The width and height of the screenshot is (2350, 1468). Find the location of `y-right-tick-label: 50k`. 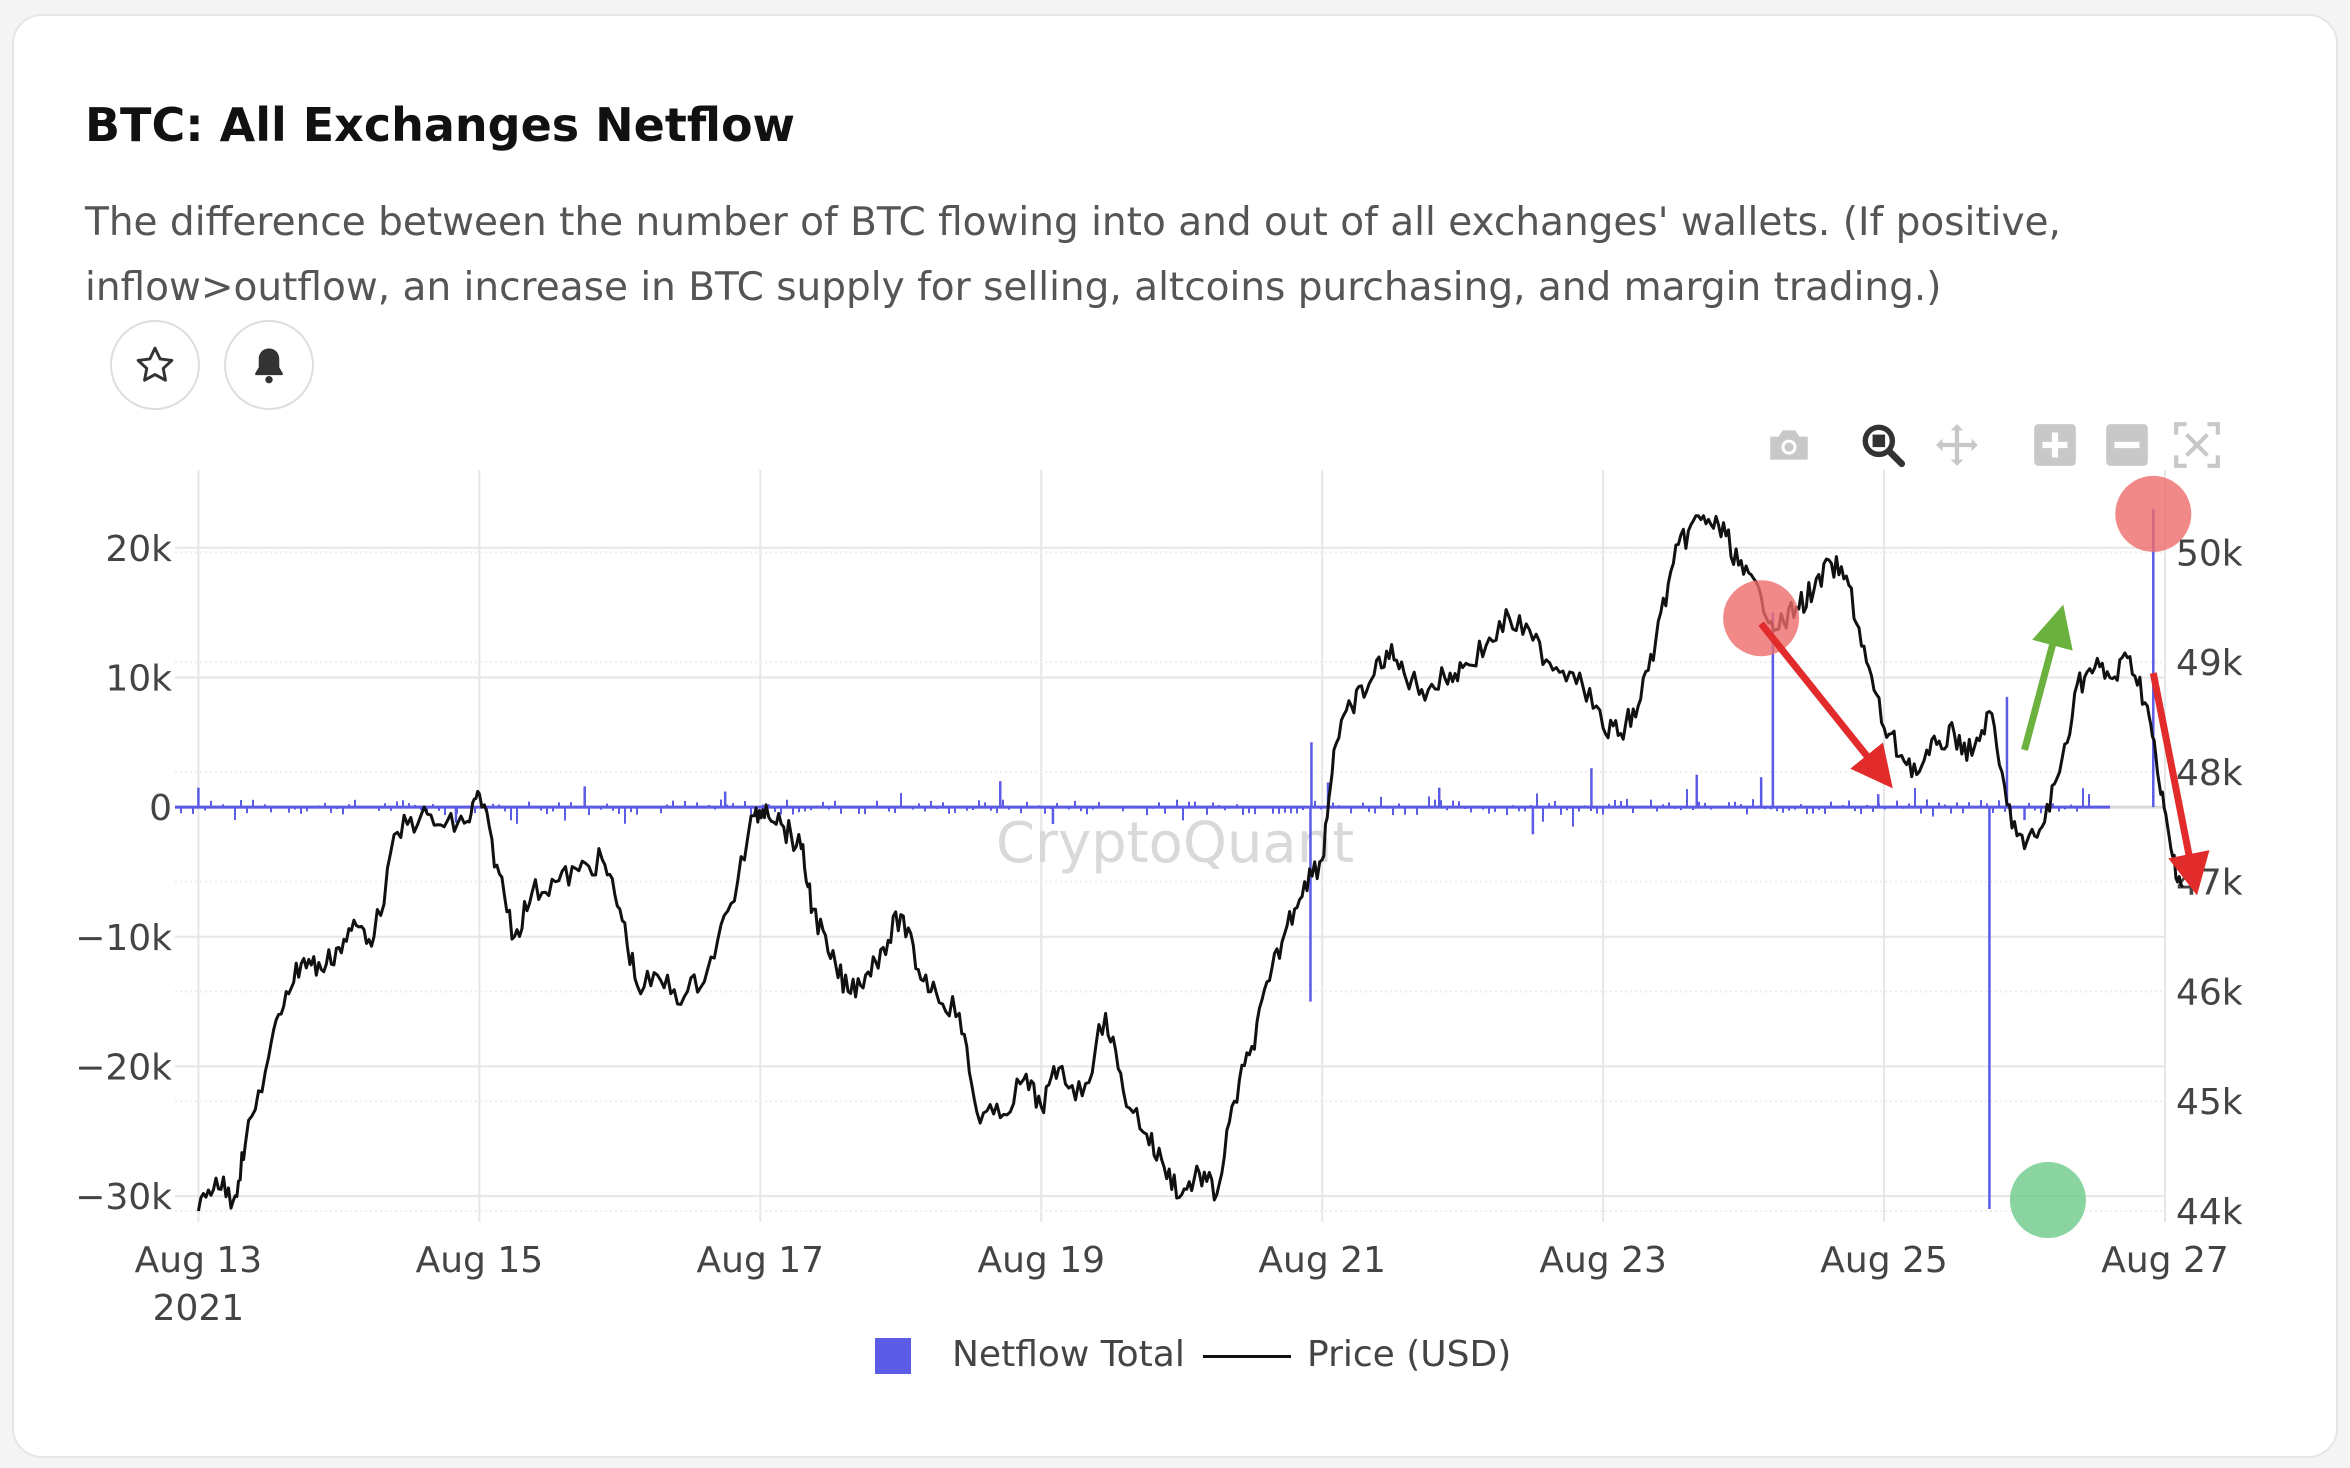

y-right-tick-label: 50k is located at coordinates (2209, 553).